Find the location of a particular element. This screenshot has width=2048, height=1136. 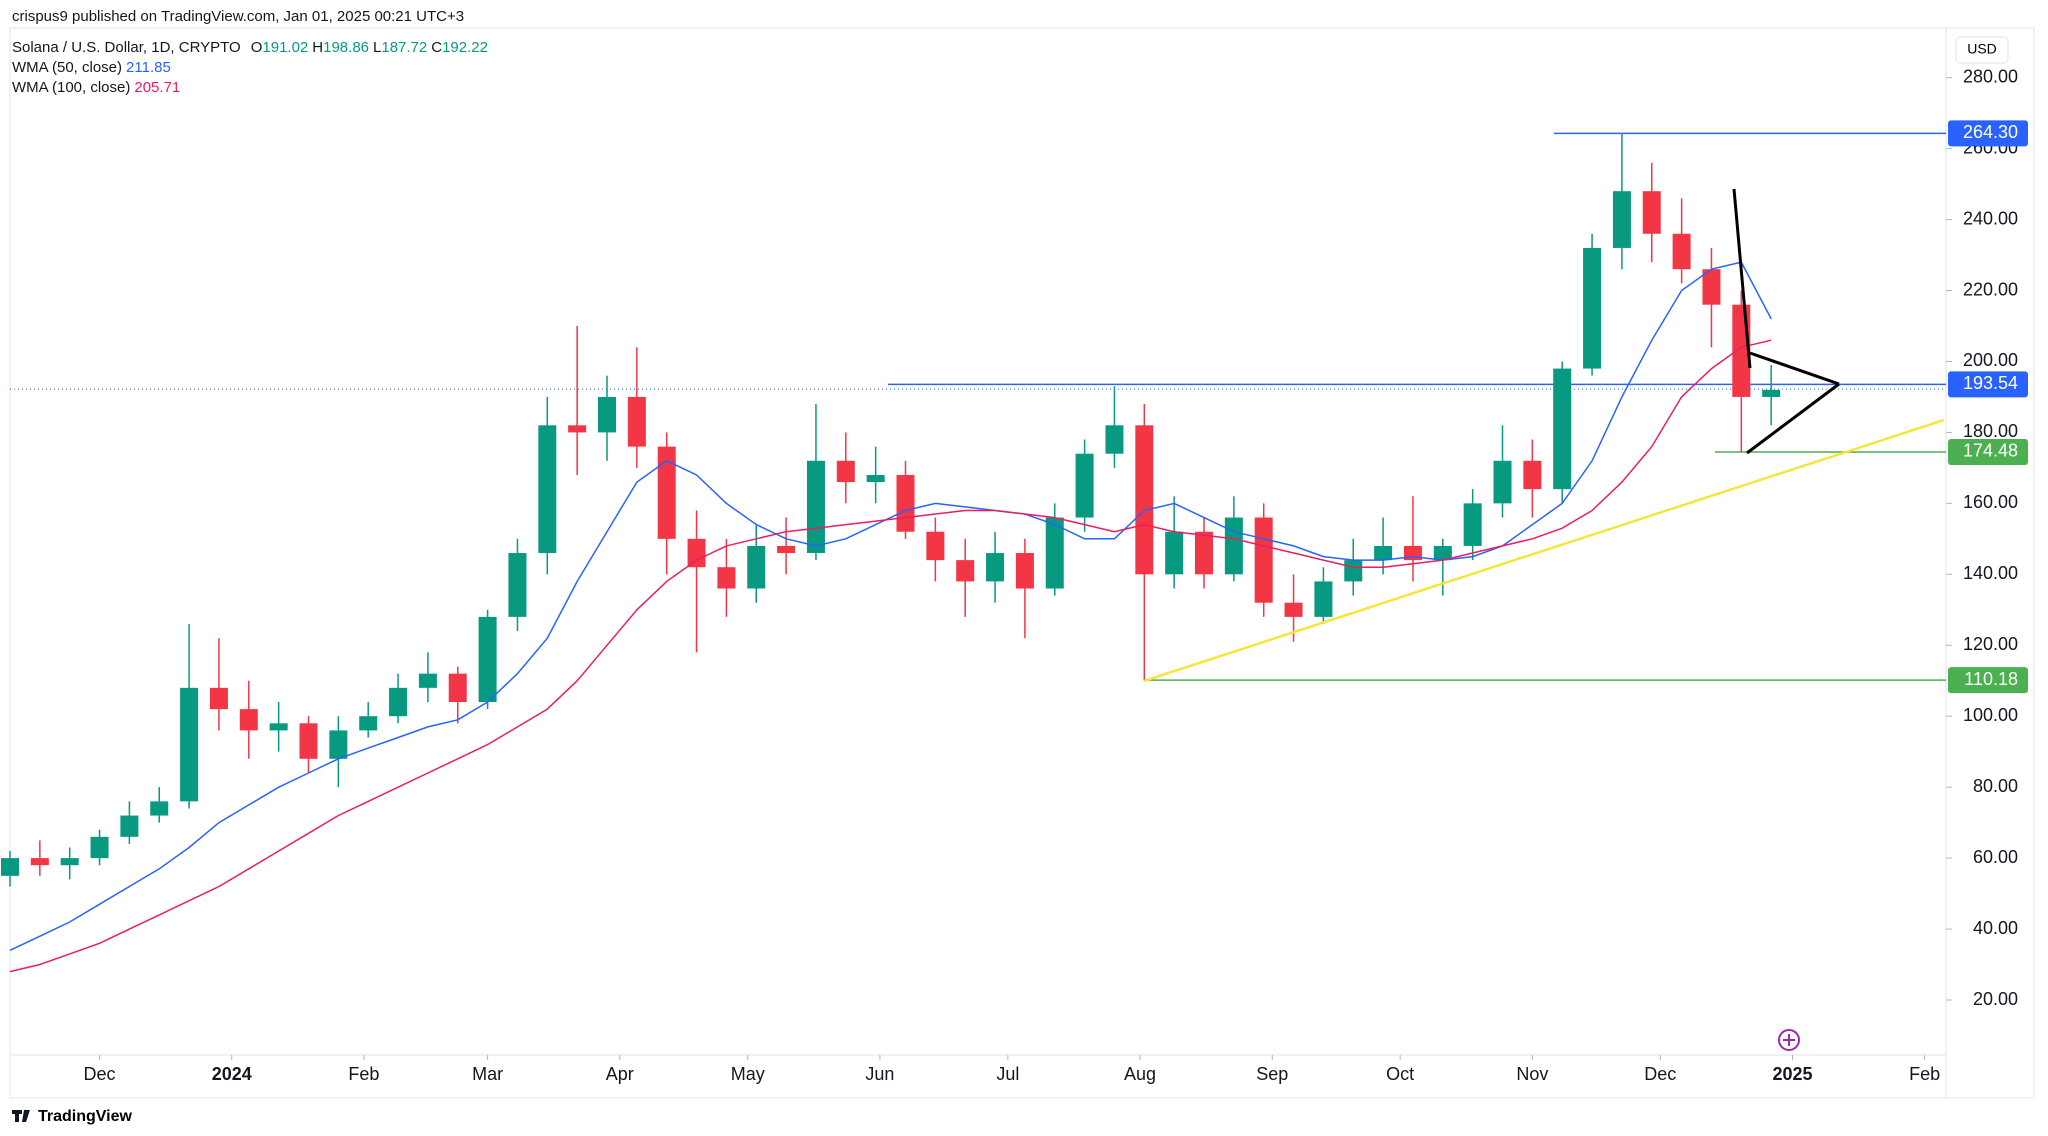

x-tick-label: Mar is located at coordinates (487, 1074).